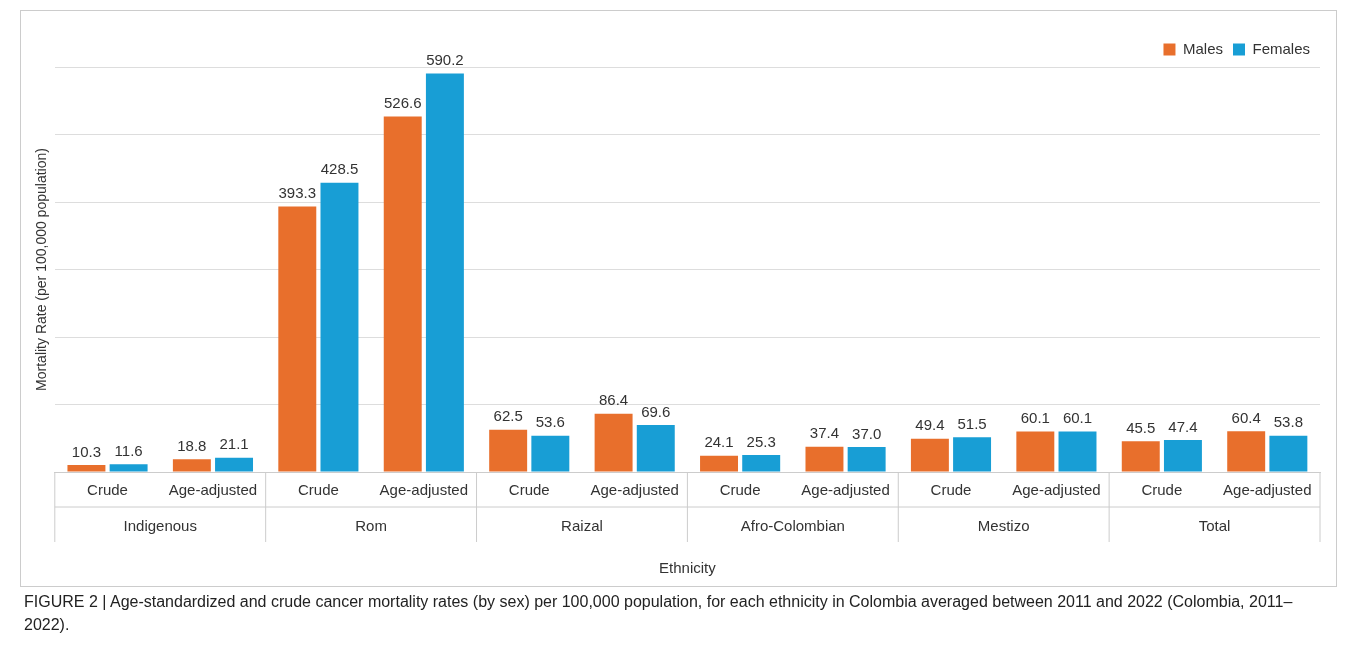 This screenshot has height=662, width=1355. Describe the element at coordinates (160, 526) in the screenshot. I see `text: Indigenous` at that location.